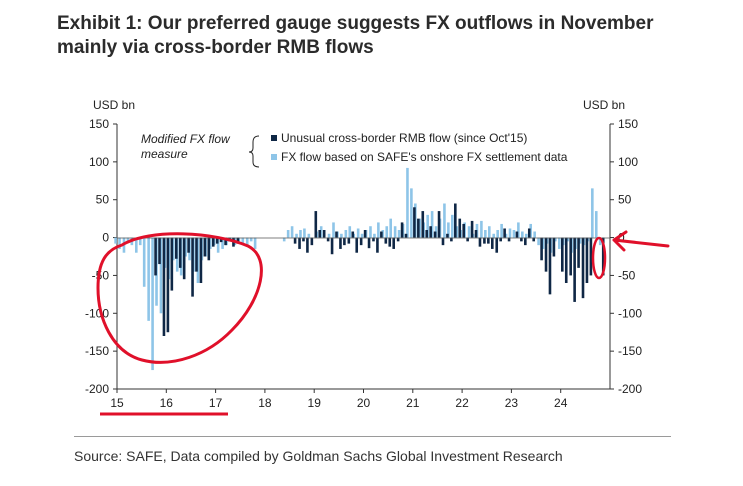  Describe the element at coordinates (265, 403) in the screenshot. I see `x-tick-label: 18` at that location.